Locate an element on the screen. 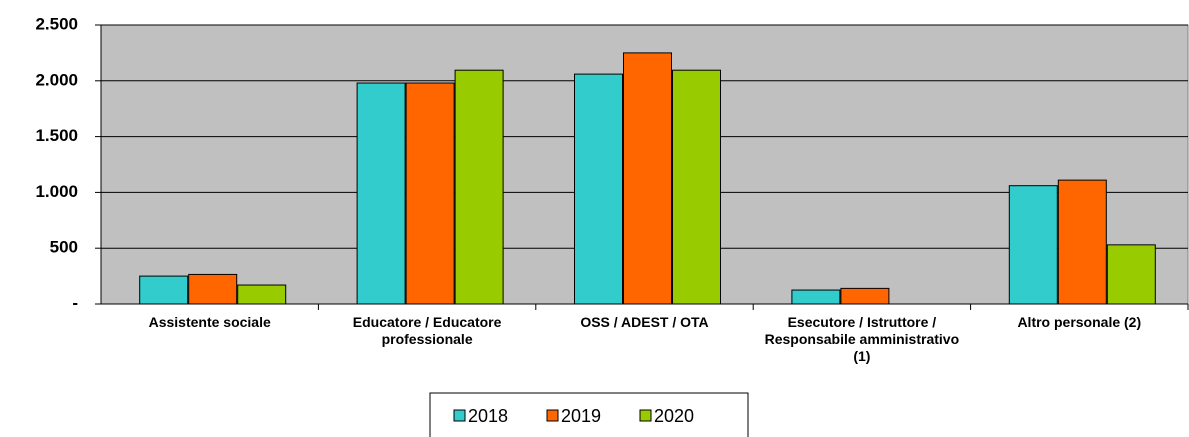  x-tick-label: OSS / ADEST / OTA is located at coordinates (644, 322).